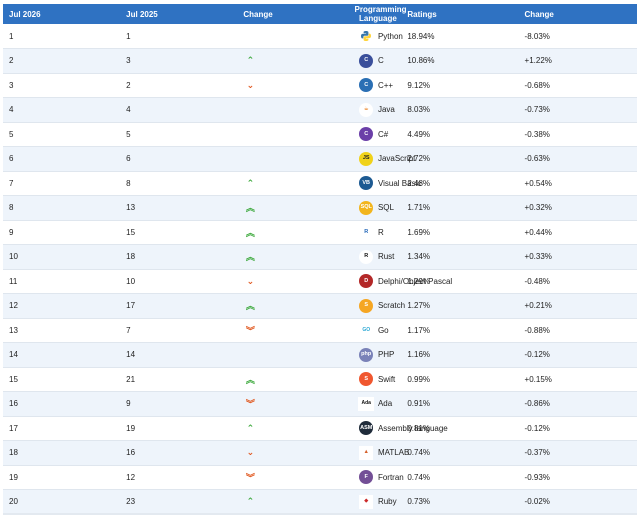 The image size is (640, 519). What do you see at coordinates (320, 354) in the screenshot?
I see `table-row: 14 14 php PHP 1.16% -0.12%` at bounding box center [320, 354].